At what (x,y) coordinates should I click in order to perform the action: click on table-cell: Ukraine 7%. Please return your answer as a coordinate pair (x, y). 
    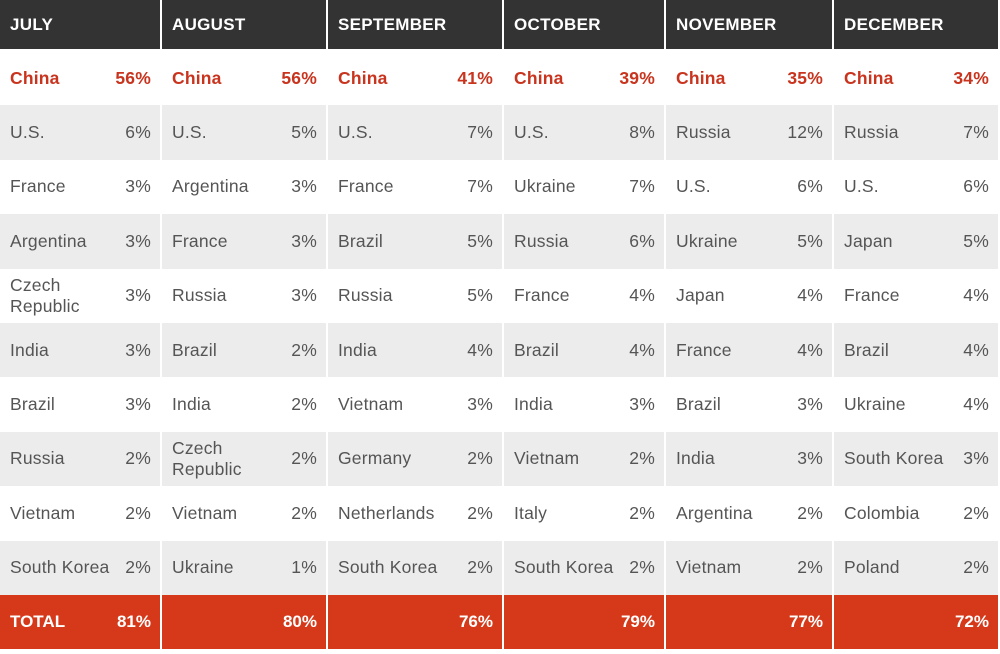
    Looking at the image, I should click on (584, 187).